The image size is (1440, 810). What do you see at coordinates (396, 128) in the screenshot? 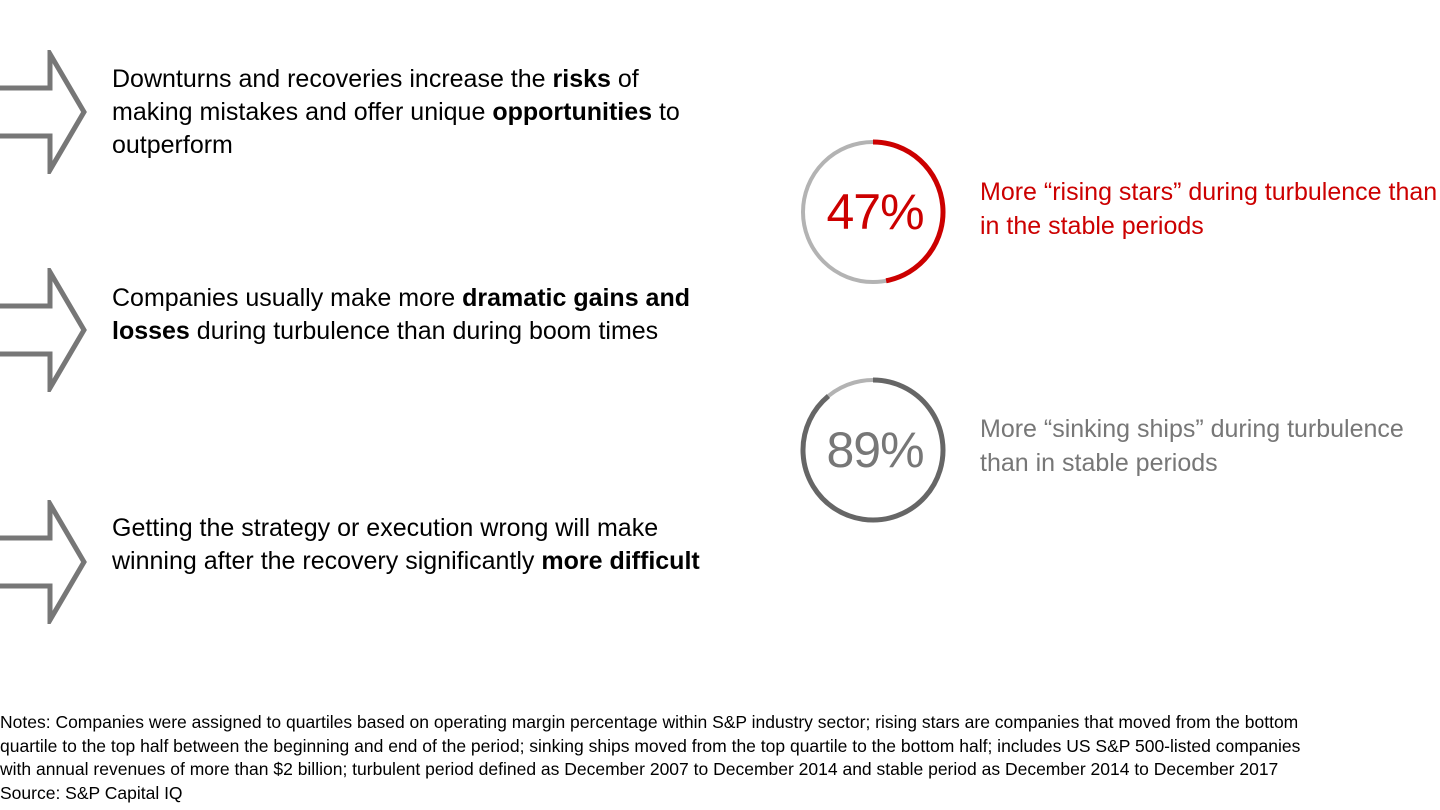
I see `point-text-segment: to outperform` at bounding box center [396, 128].